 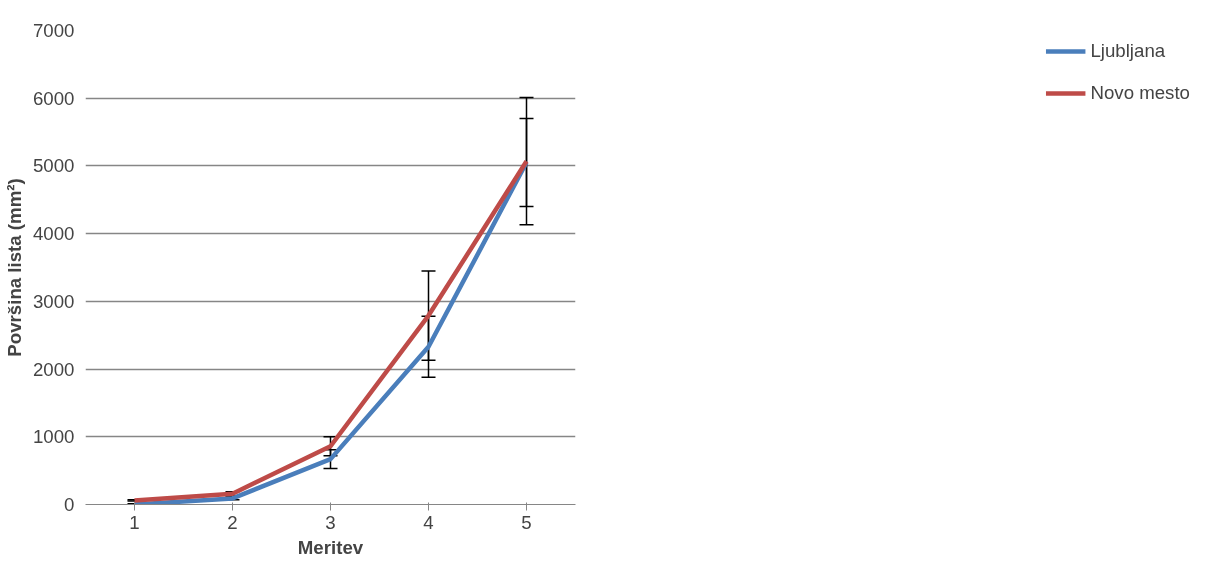 I want to click on x-tick-label: 3, so click(x=330, y=522).